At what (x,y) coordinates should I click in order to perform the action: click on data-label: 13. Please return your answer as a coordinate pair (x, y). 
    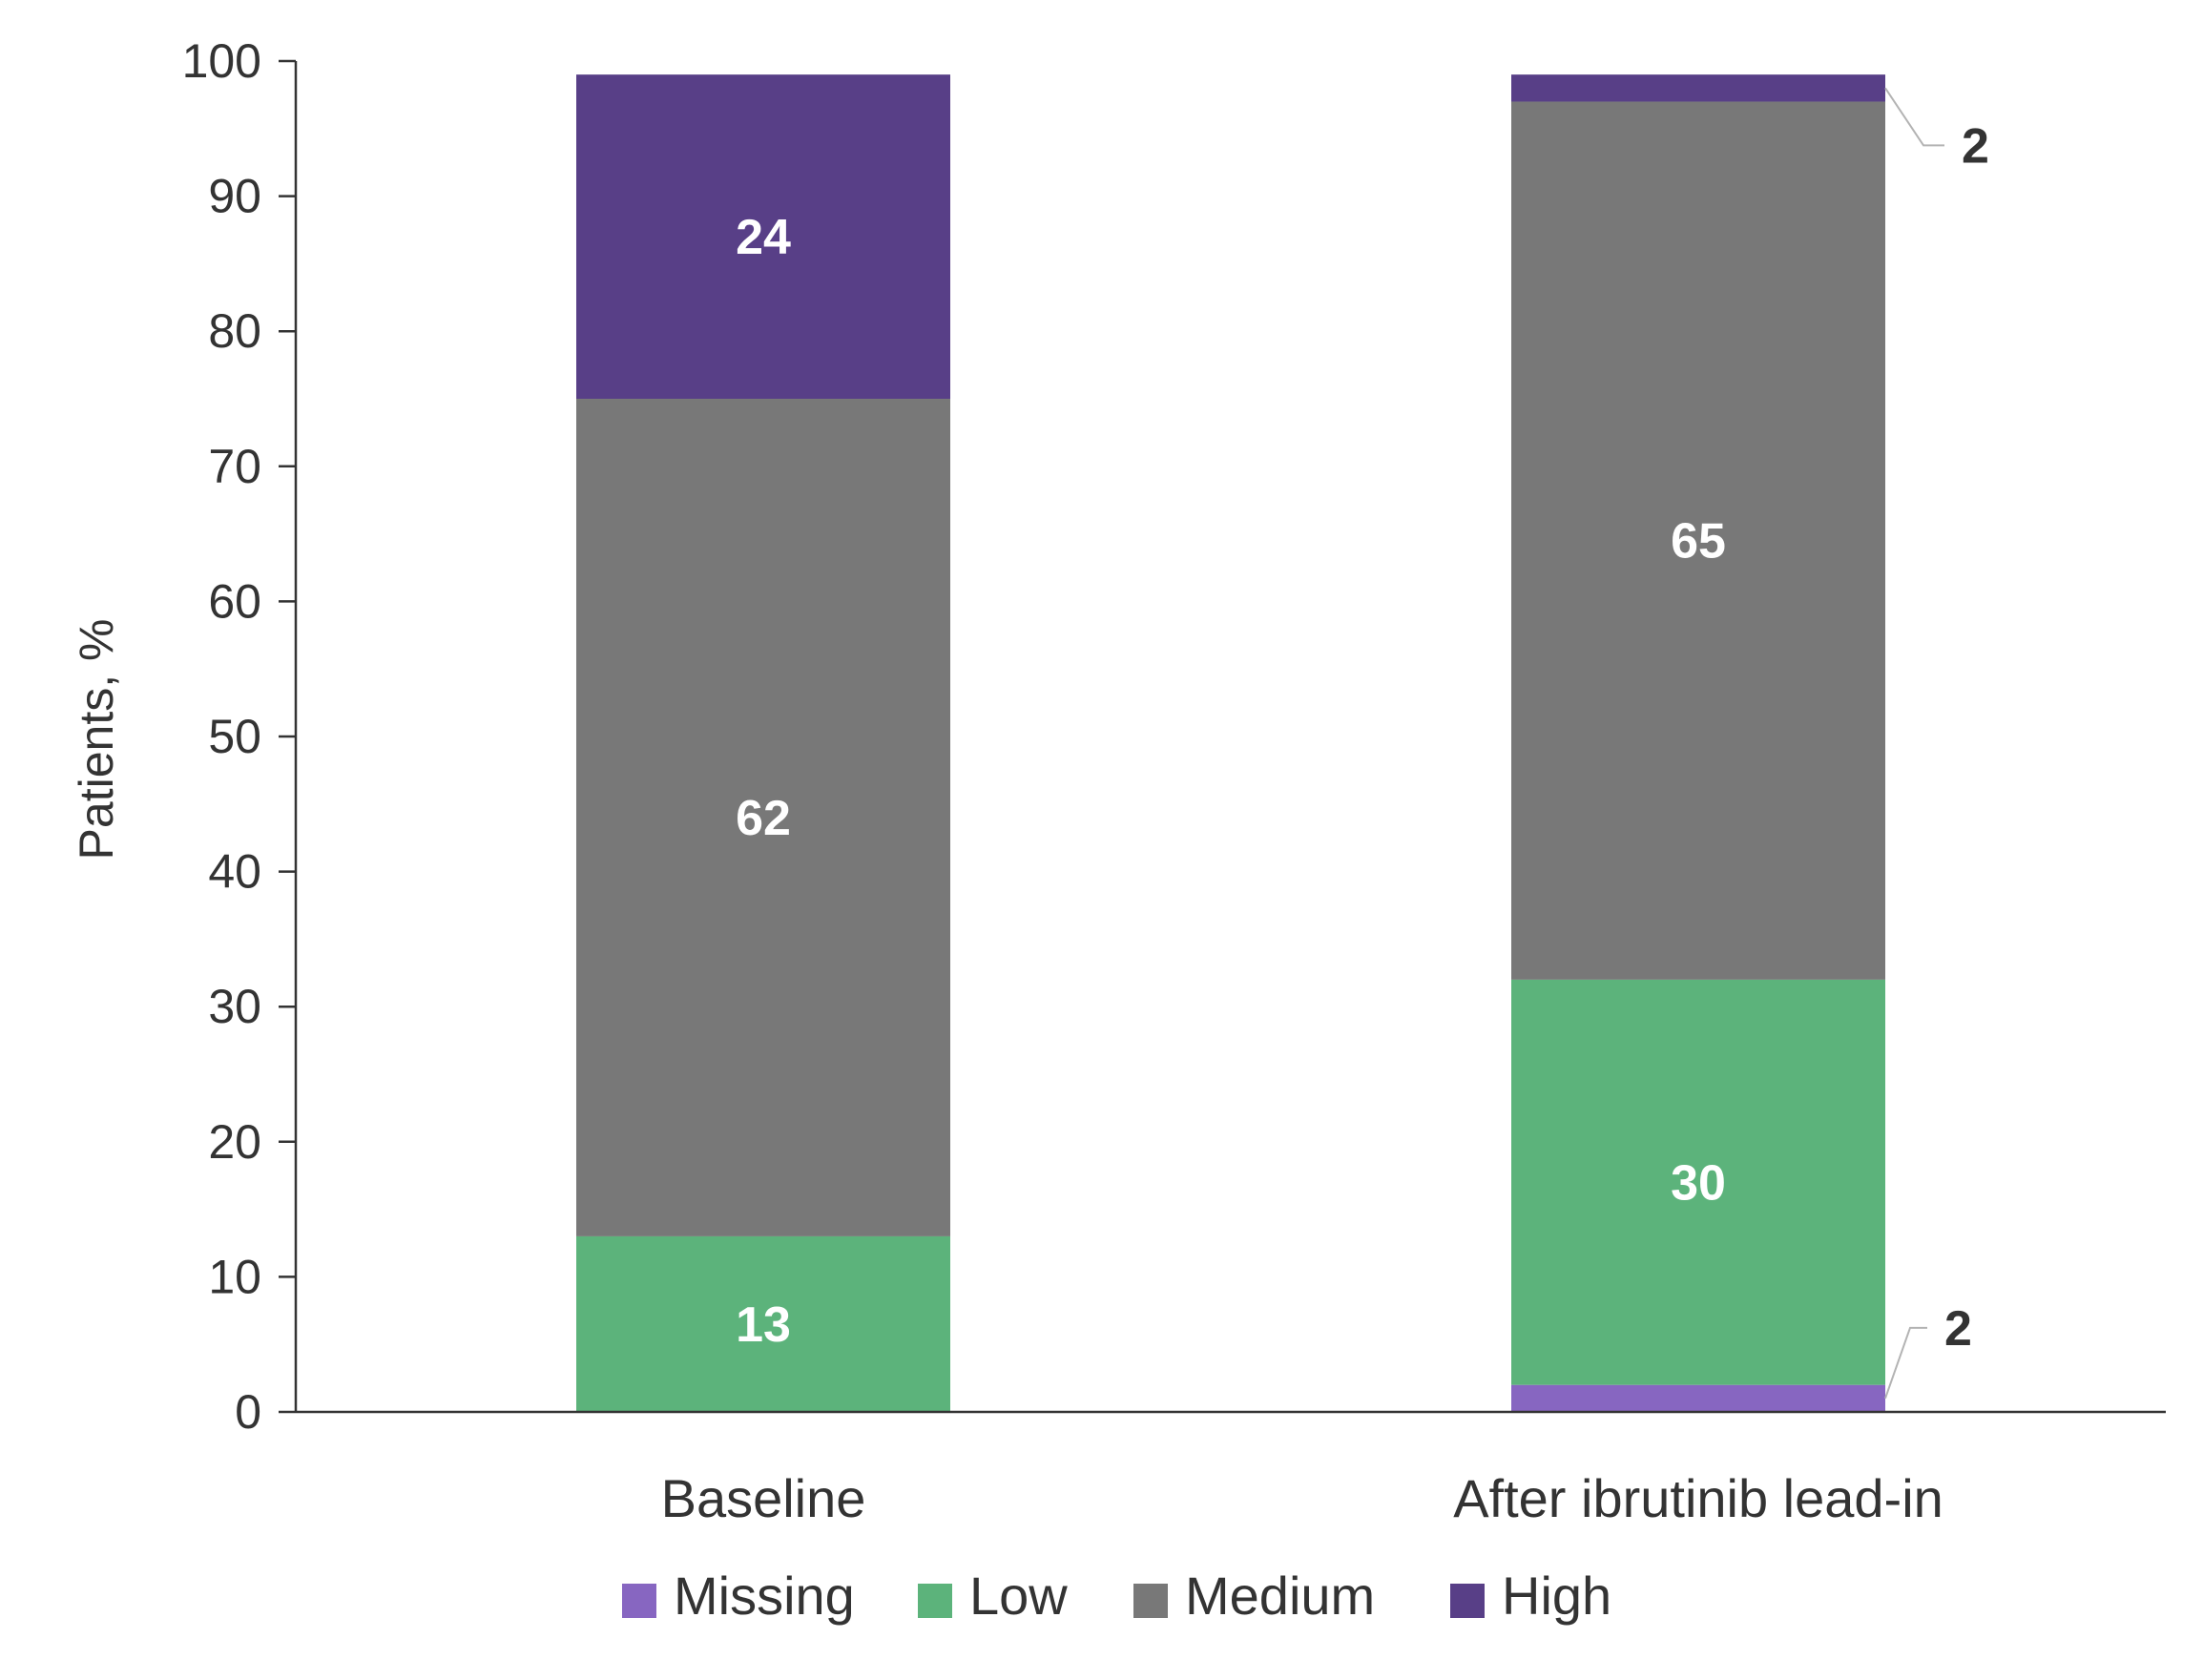
    Looking at the image, I should click on (763, 1325).